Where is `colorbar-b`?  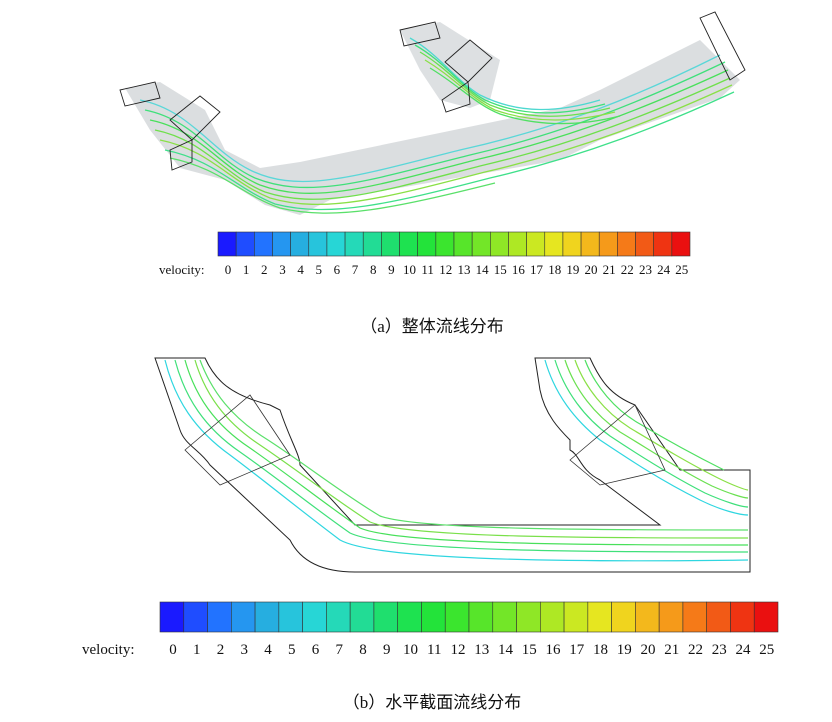 colorbar-b is located at coordinates (469, 617).